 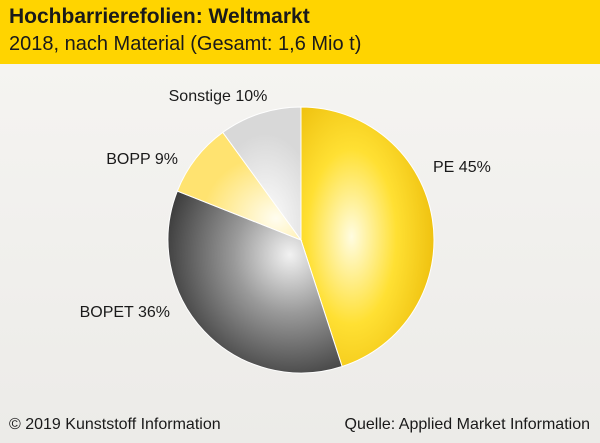 What do you see at coordinates (218, 96) in the screenshot?
I see `slice-label-sonstige: Sonstige 10%` at bounding box center [218, 96].